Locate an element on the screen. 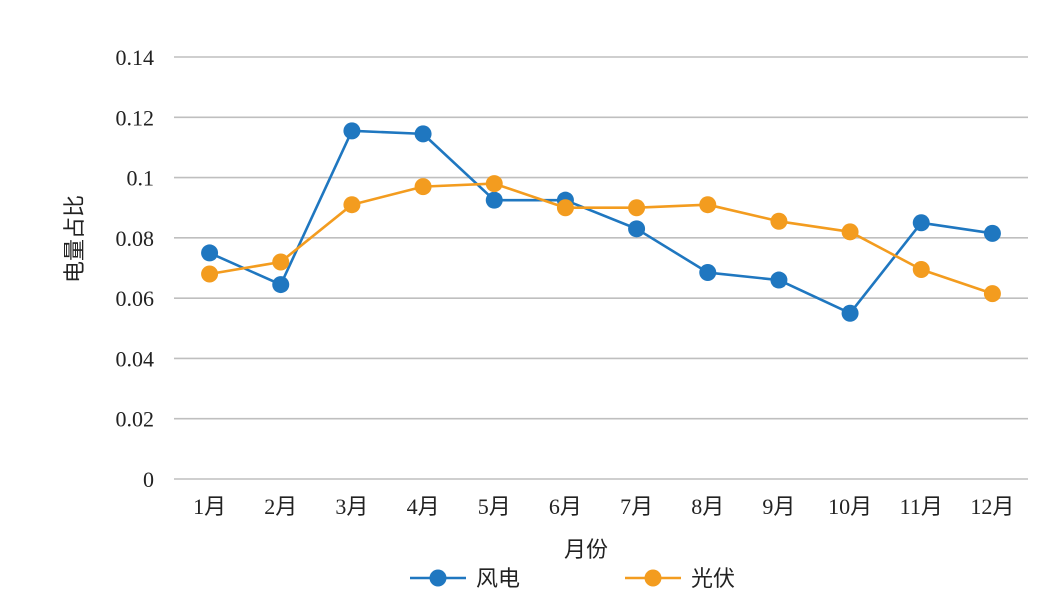 The width and height of the screenshot is (1063, 599). y-tick-label: 0.02 is located at coordinates (135, 419).